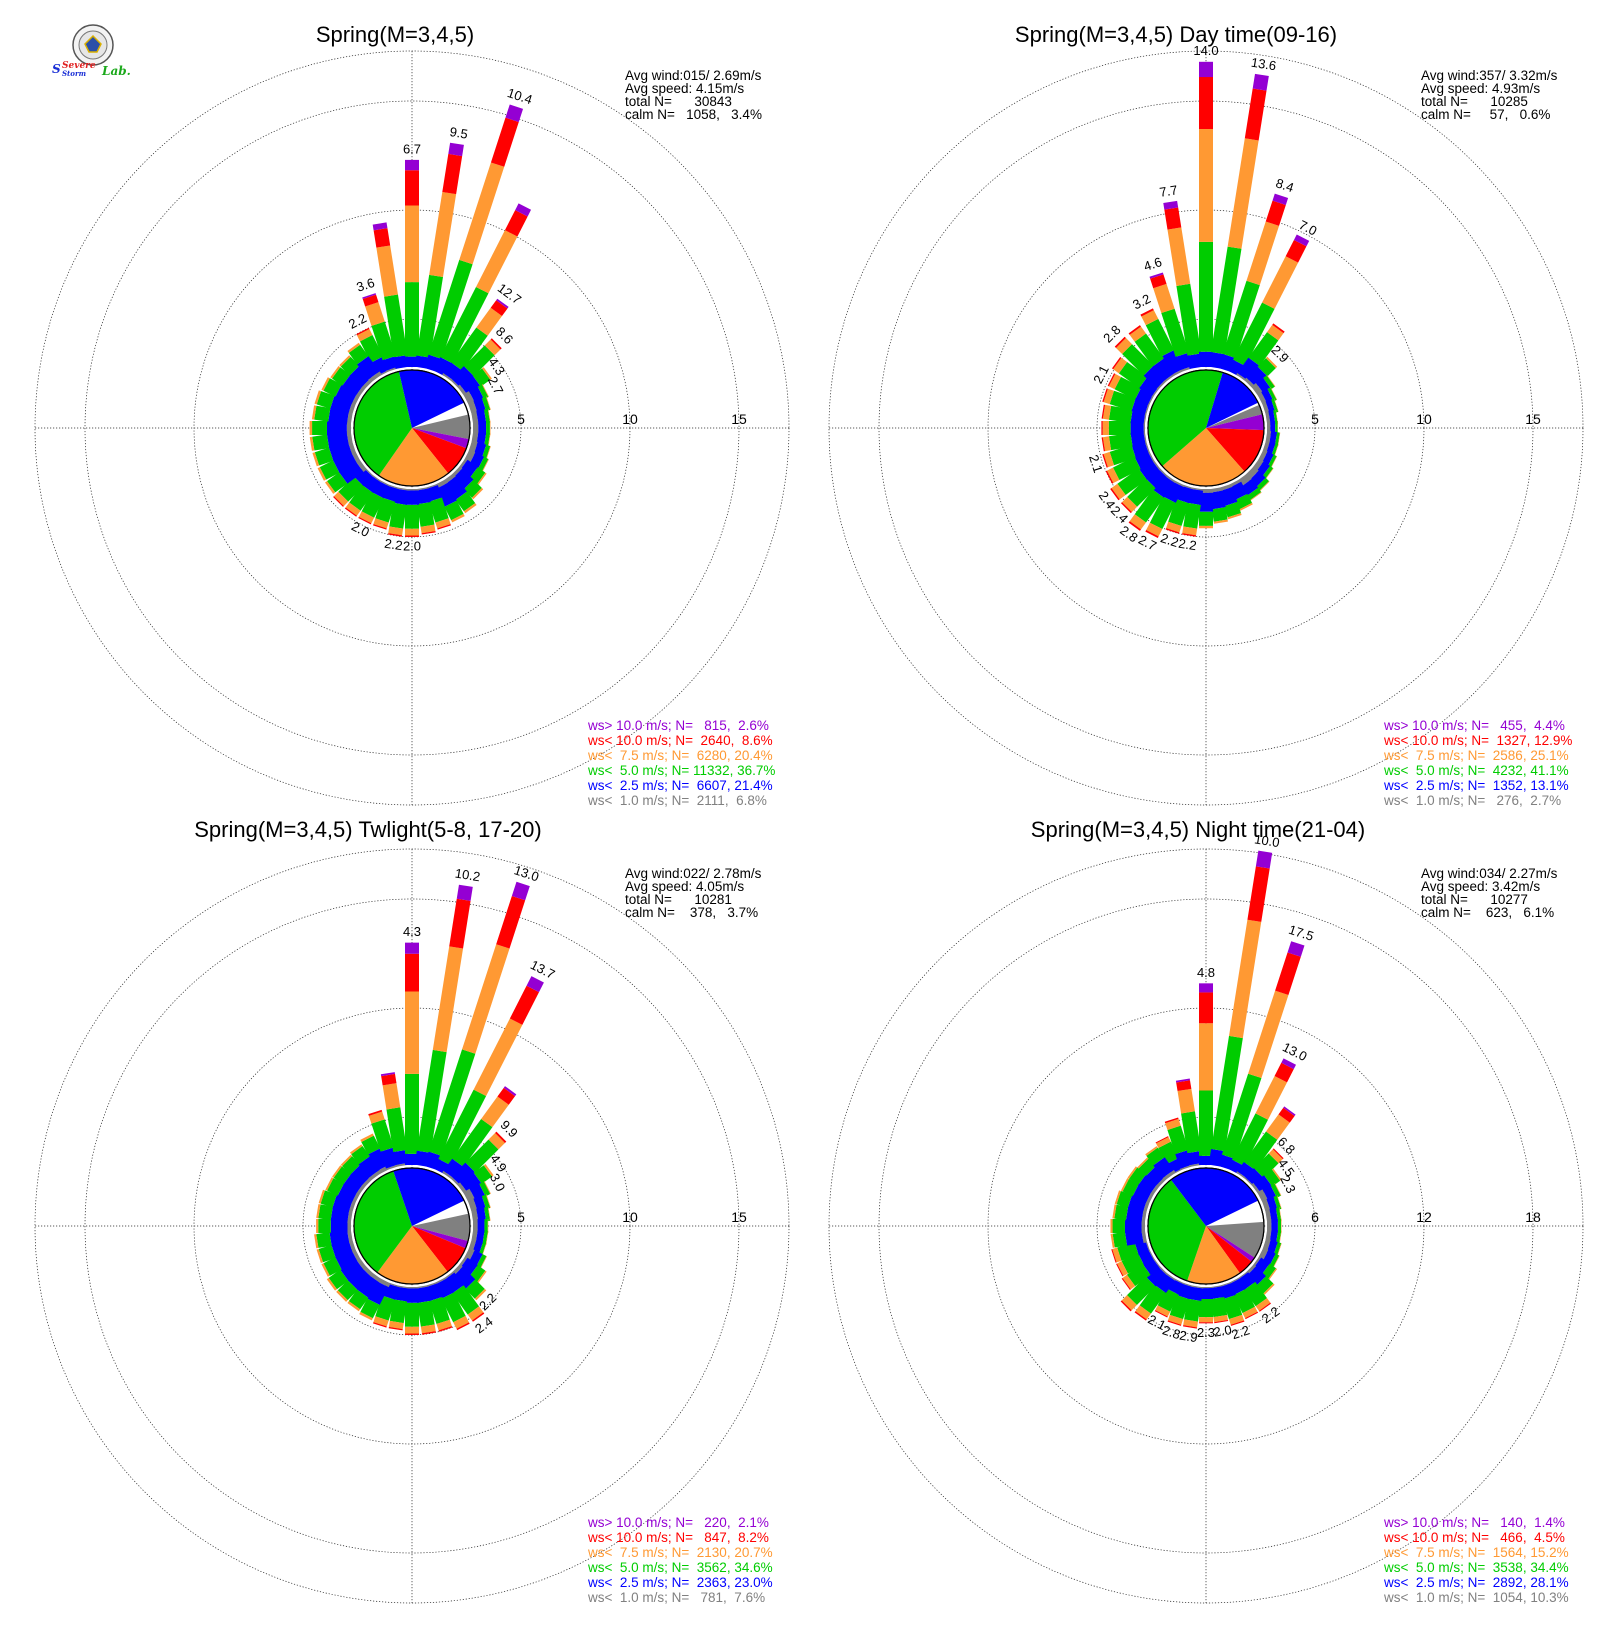  I want to click on stat-total: total N= 30843, so click(678, 101).